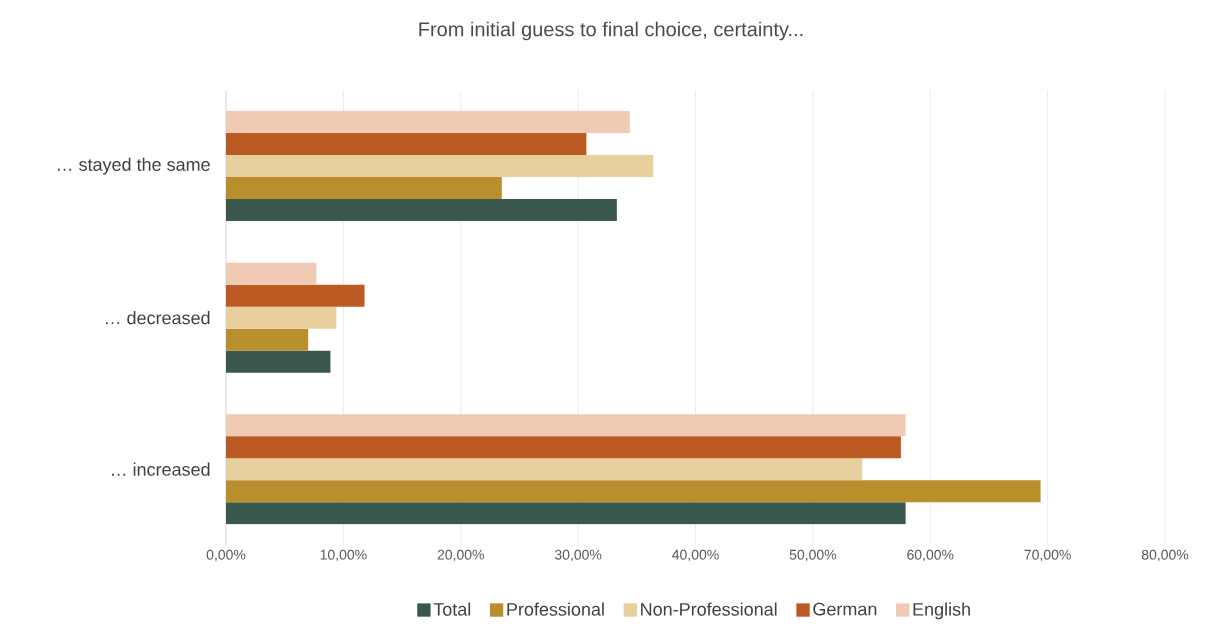  Describe the element at coordinates (161, 469) in the screenshot. I see `y-tick-label: … increased` at that location.